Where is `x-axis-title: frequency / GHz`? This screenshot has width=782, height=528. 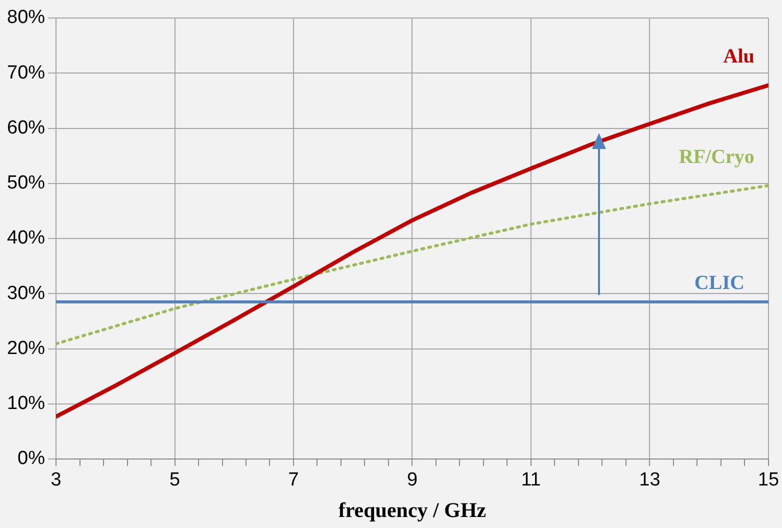
x-axis-title: frequency / GHz is located at coordinates (412, 510).